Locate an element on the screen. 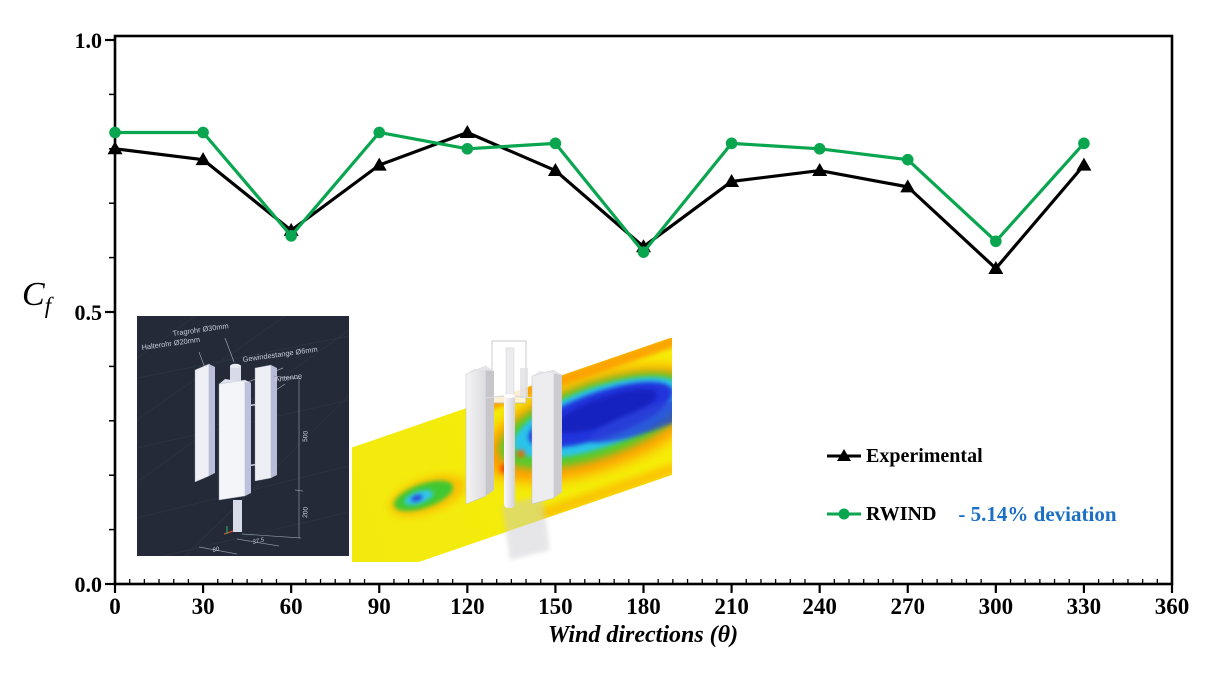 The height and width of the screenshot is (673, 1212). rwind-marker-icon is located at coordinates (844, 514).